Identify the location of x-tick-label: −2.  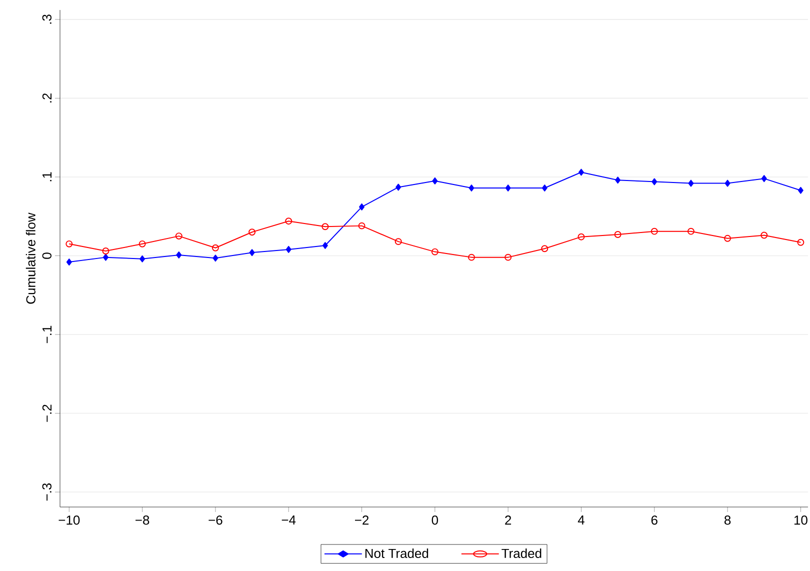
(361, 520).